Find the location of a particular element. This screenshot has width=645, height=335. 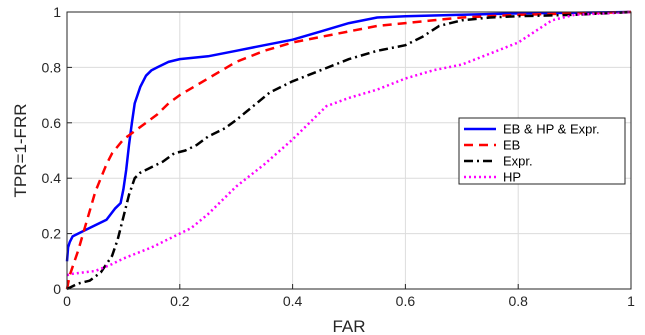

legend-label-3: Expr. is located at coordinates (518, 161).